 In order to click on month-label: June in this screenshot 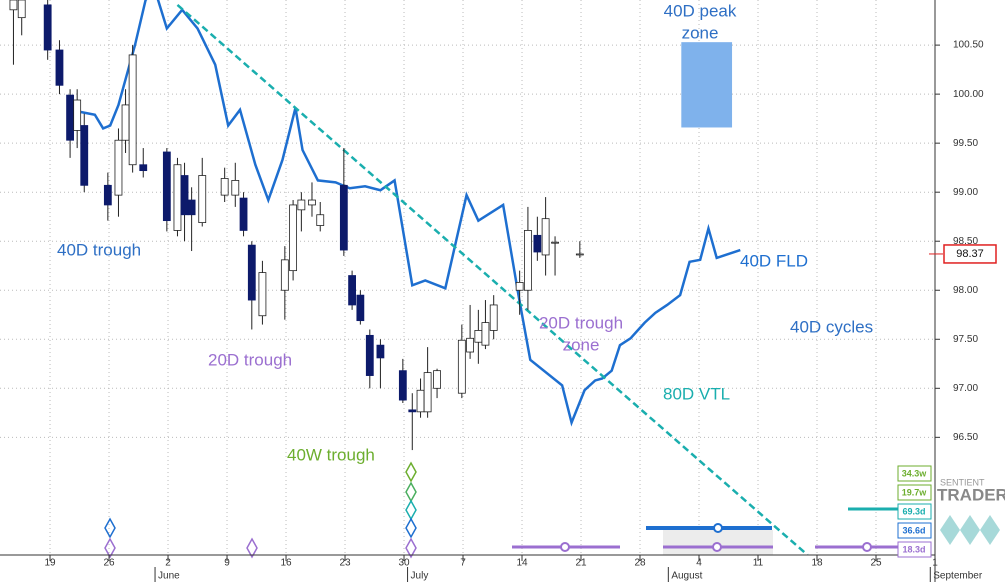, I will do `click(169, 576)`.